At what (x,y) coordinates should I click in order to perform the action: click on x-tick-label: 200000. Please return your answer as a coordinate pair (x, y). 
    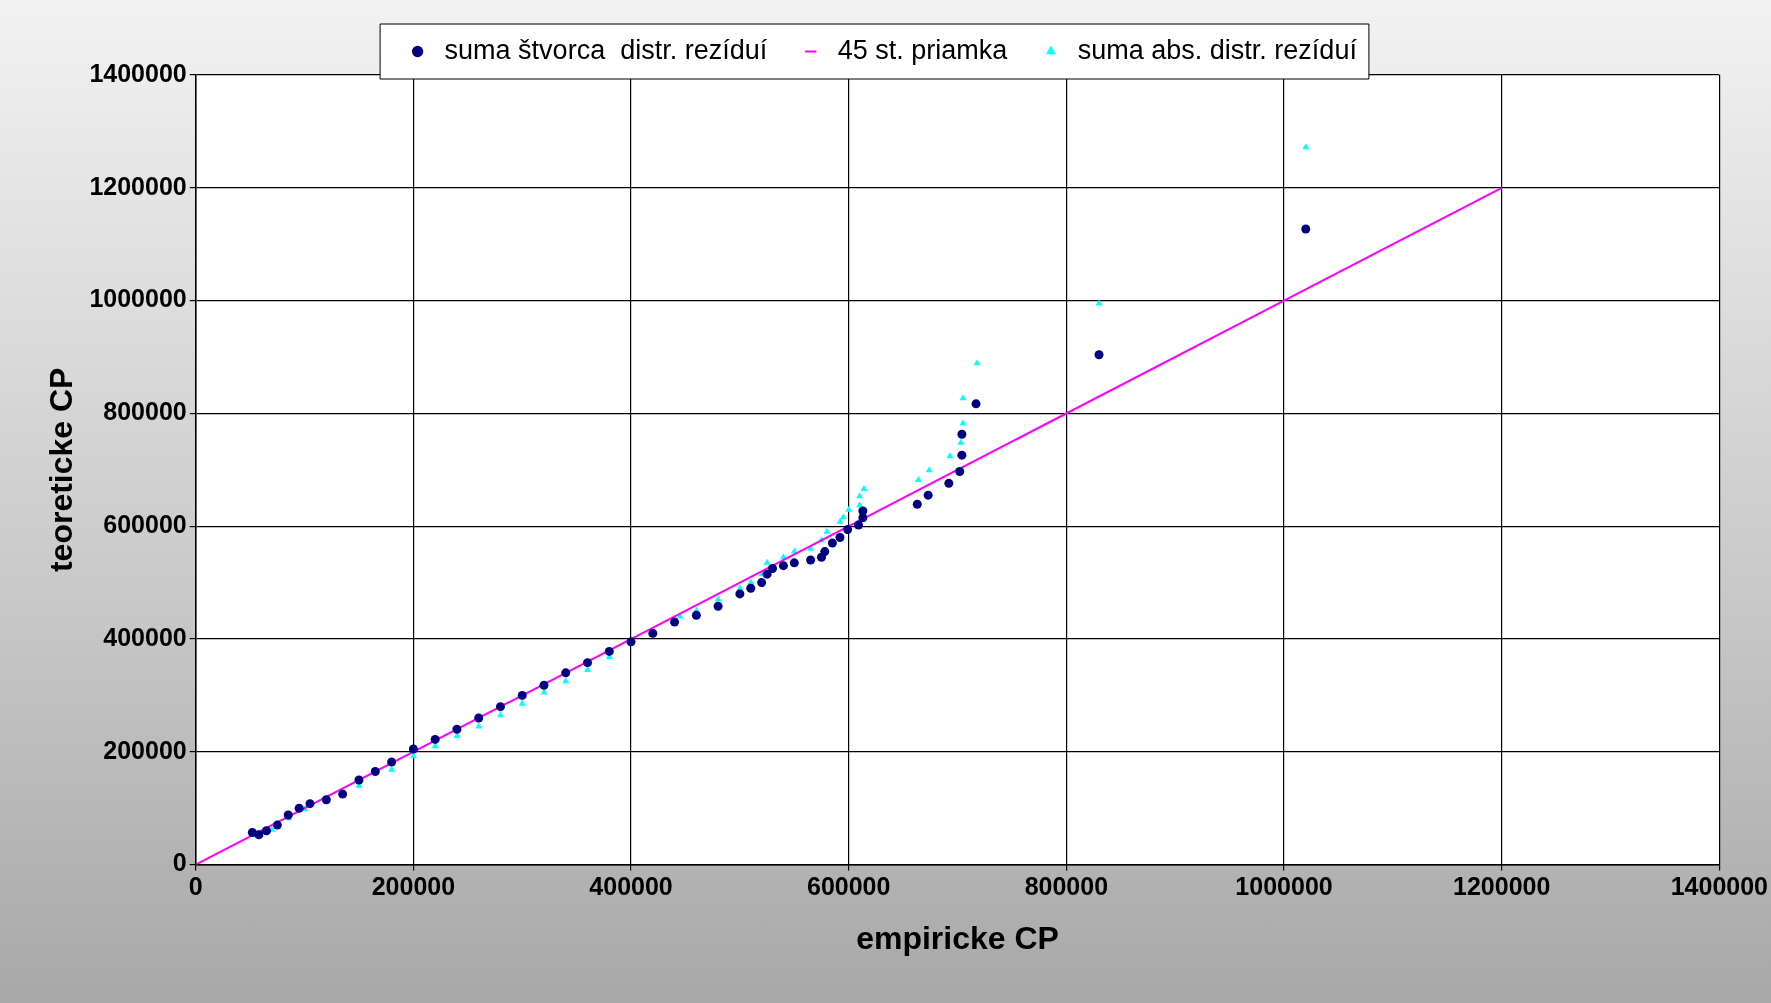
    Looking at the image, I should click on (413, 886).